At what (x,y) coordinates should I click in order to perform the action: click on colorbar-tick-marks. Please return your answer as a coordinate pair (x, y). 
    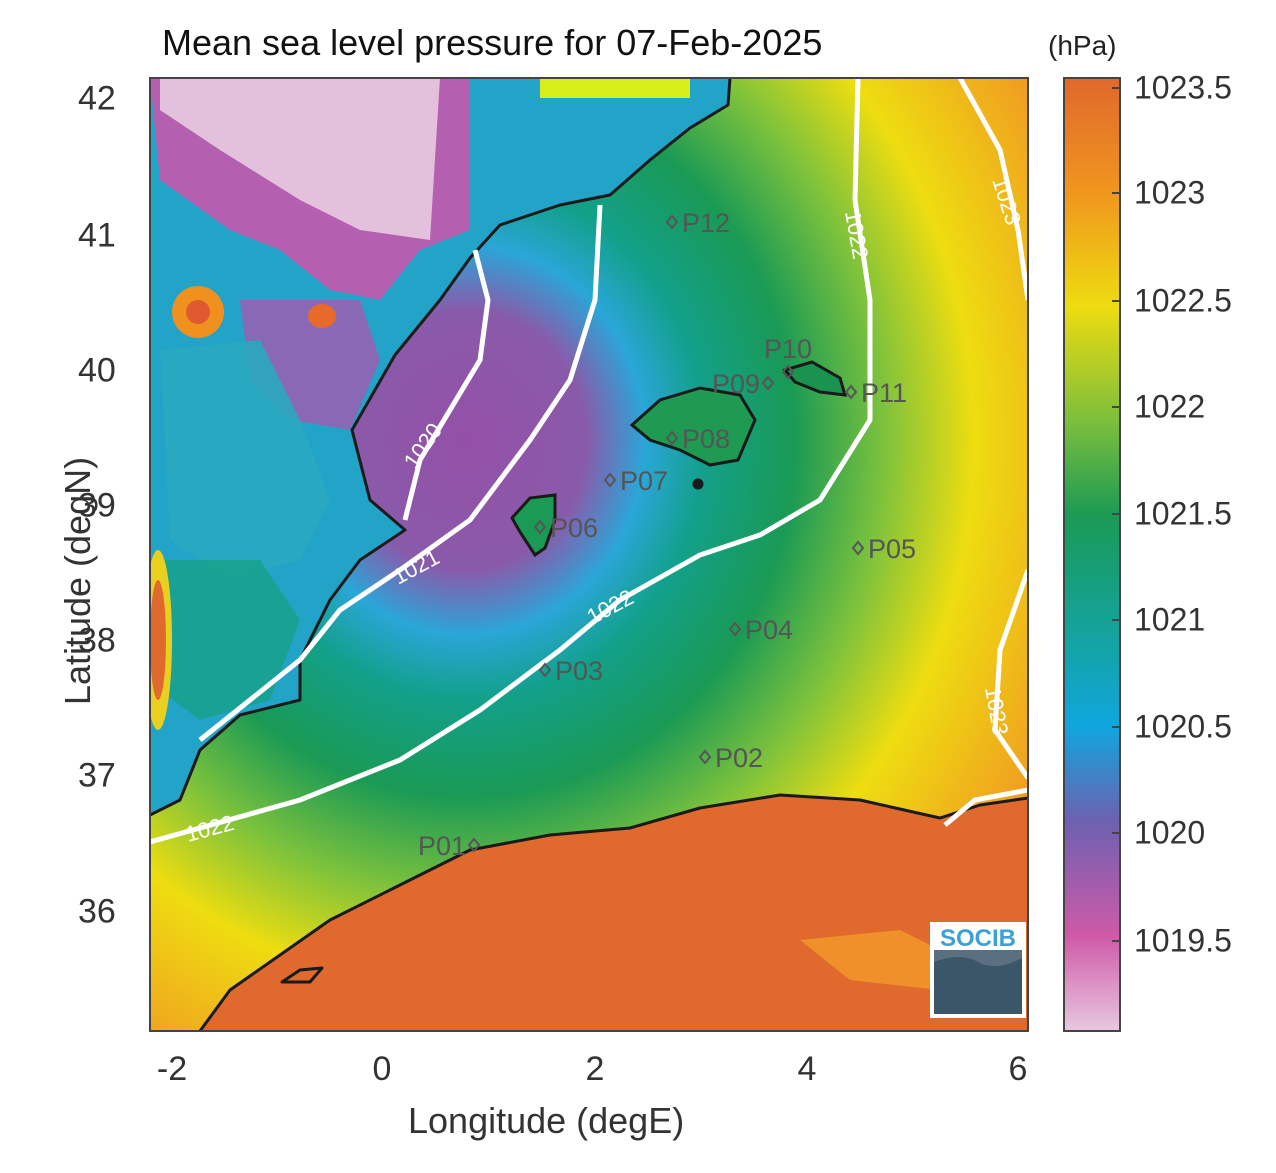
    Looking at the image, I should click on (1116, 514).